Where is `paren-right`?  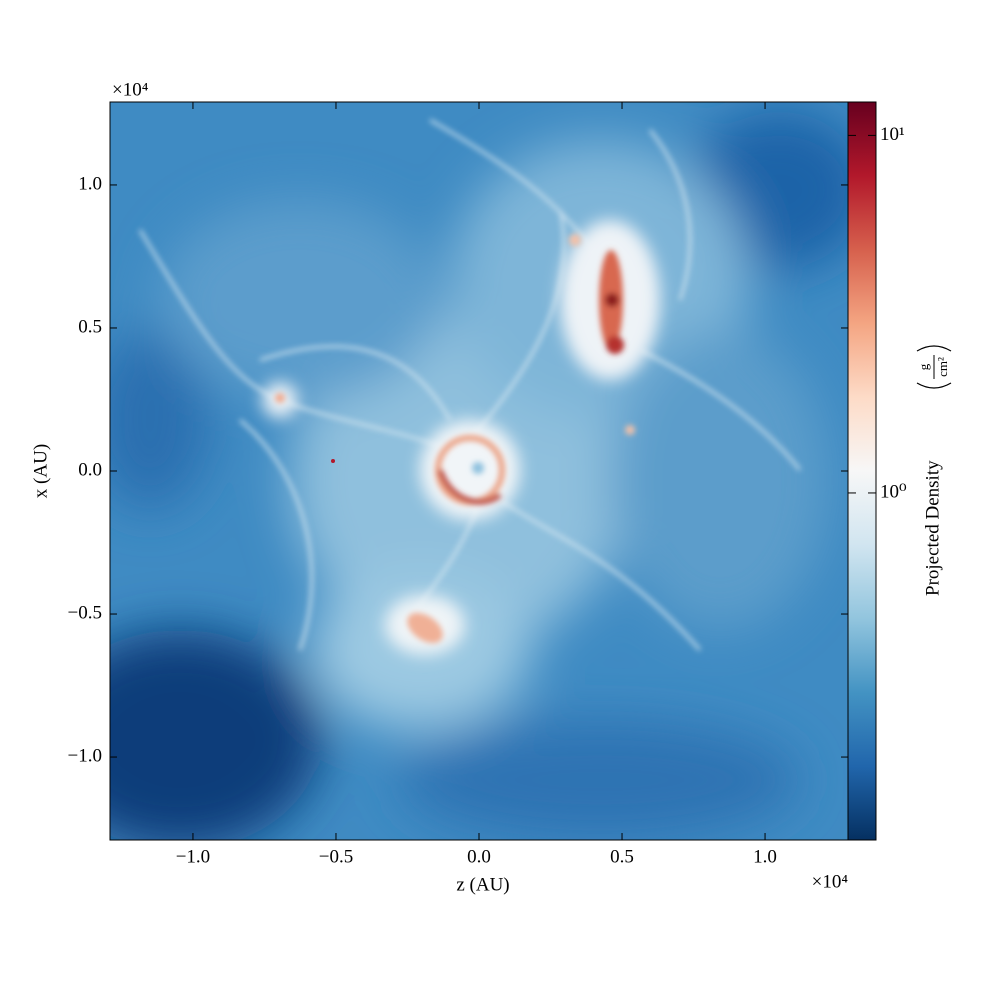
paren-right is located at coordinates (934, 348).